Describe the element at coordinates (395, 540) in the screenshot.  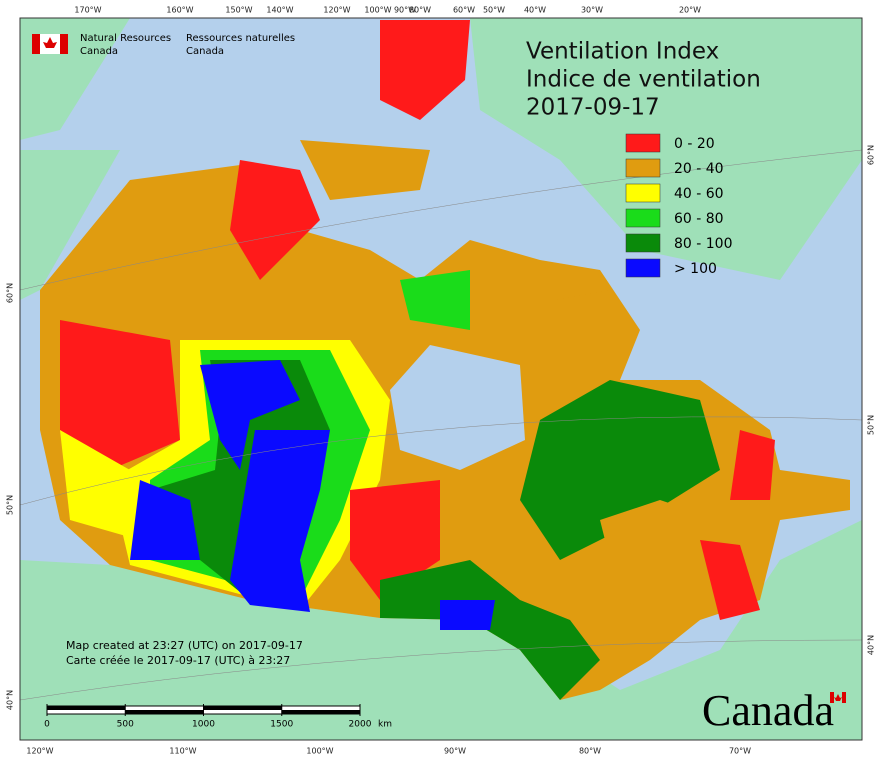
I see `region-ontario-red` at that location.